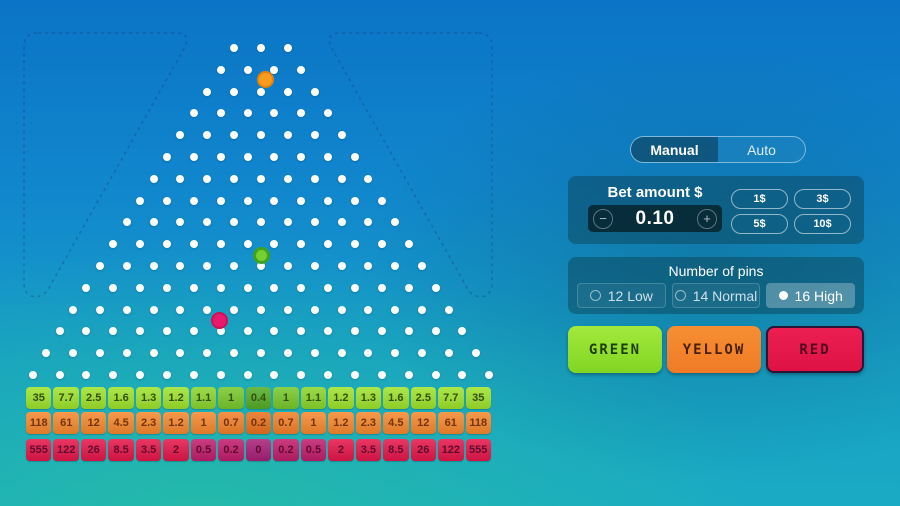 This screenshot has width=900, height=506. Describe the element at coordinates (410, 165) in the screenshot. I see `right-wall-dashed-outline` at that location.